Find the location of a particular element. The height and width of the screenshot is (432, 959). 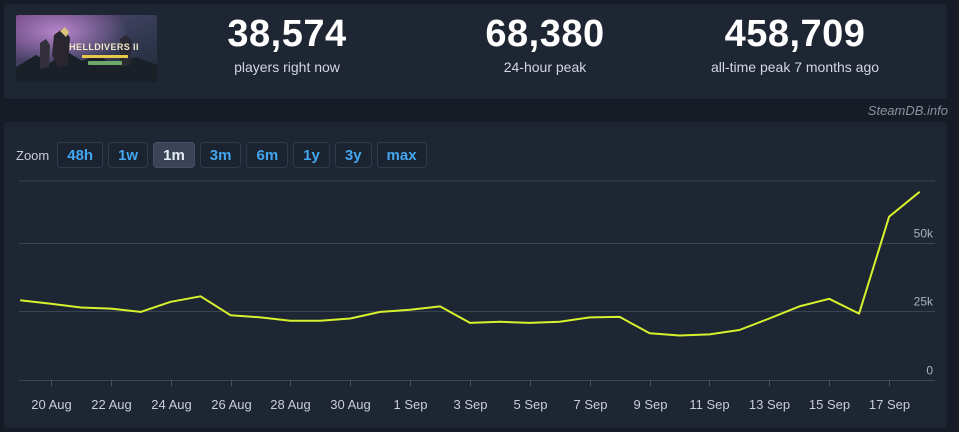

current-players-value: 38,574 is located at coordinates (287, 34).